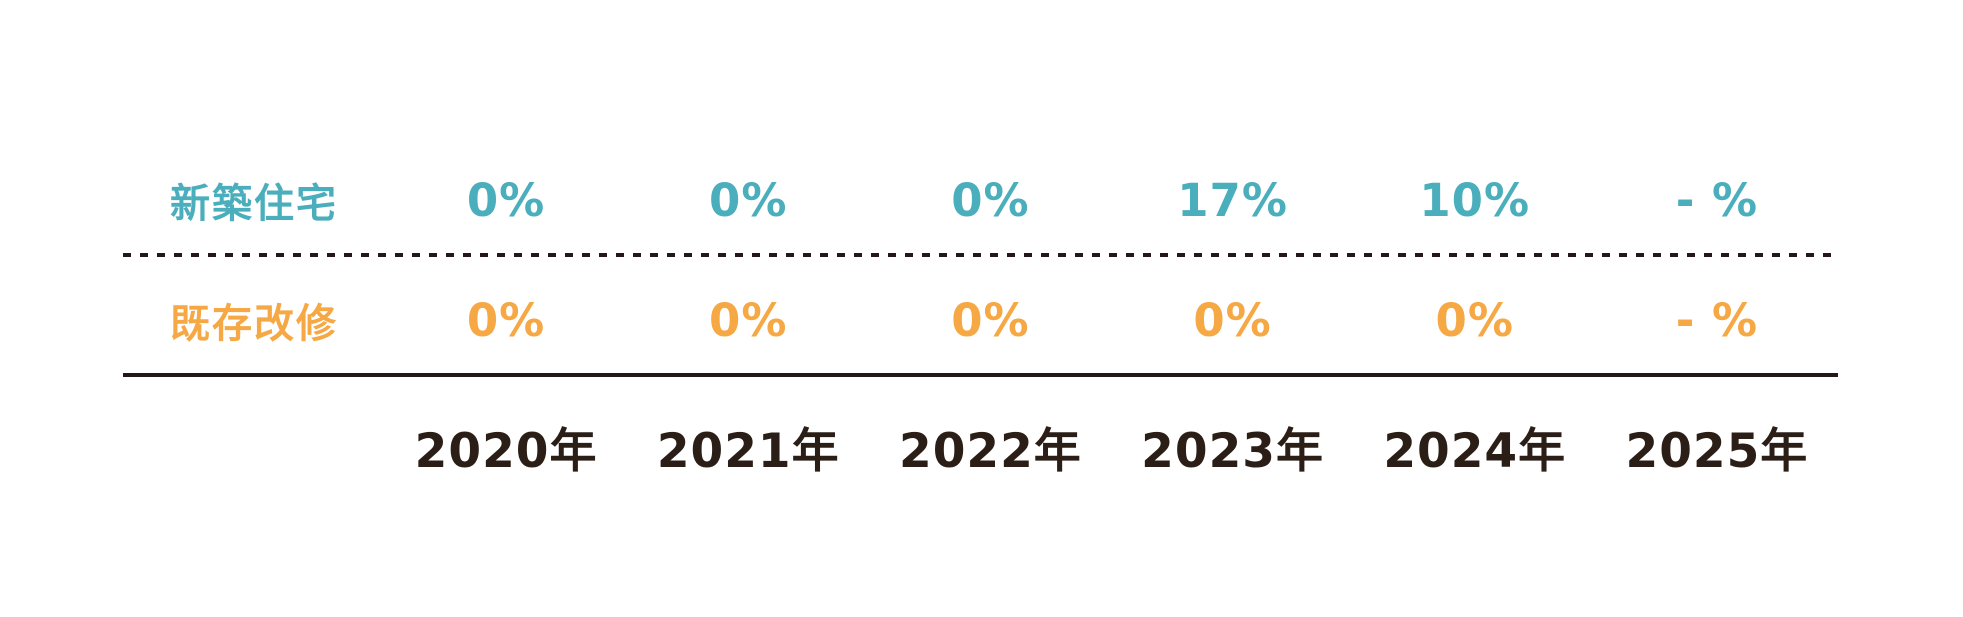 The height and width of the screenshot is (617, 1963). Describe the element at coordinates (1475, 451) in the screenshot. I see `year-label-2024: 2024年` at that location.